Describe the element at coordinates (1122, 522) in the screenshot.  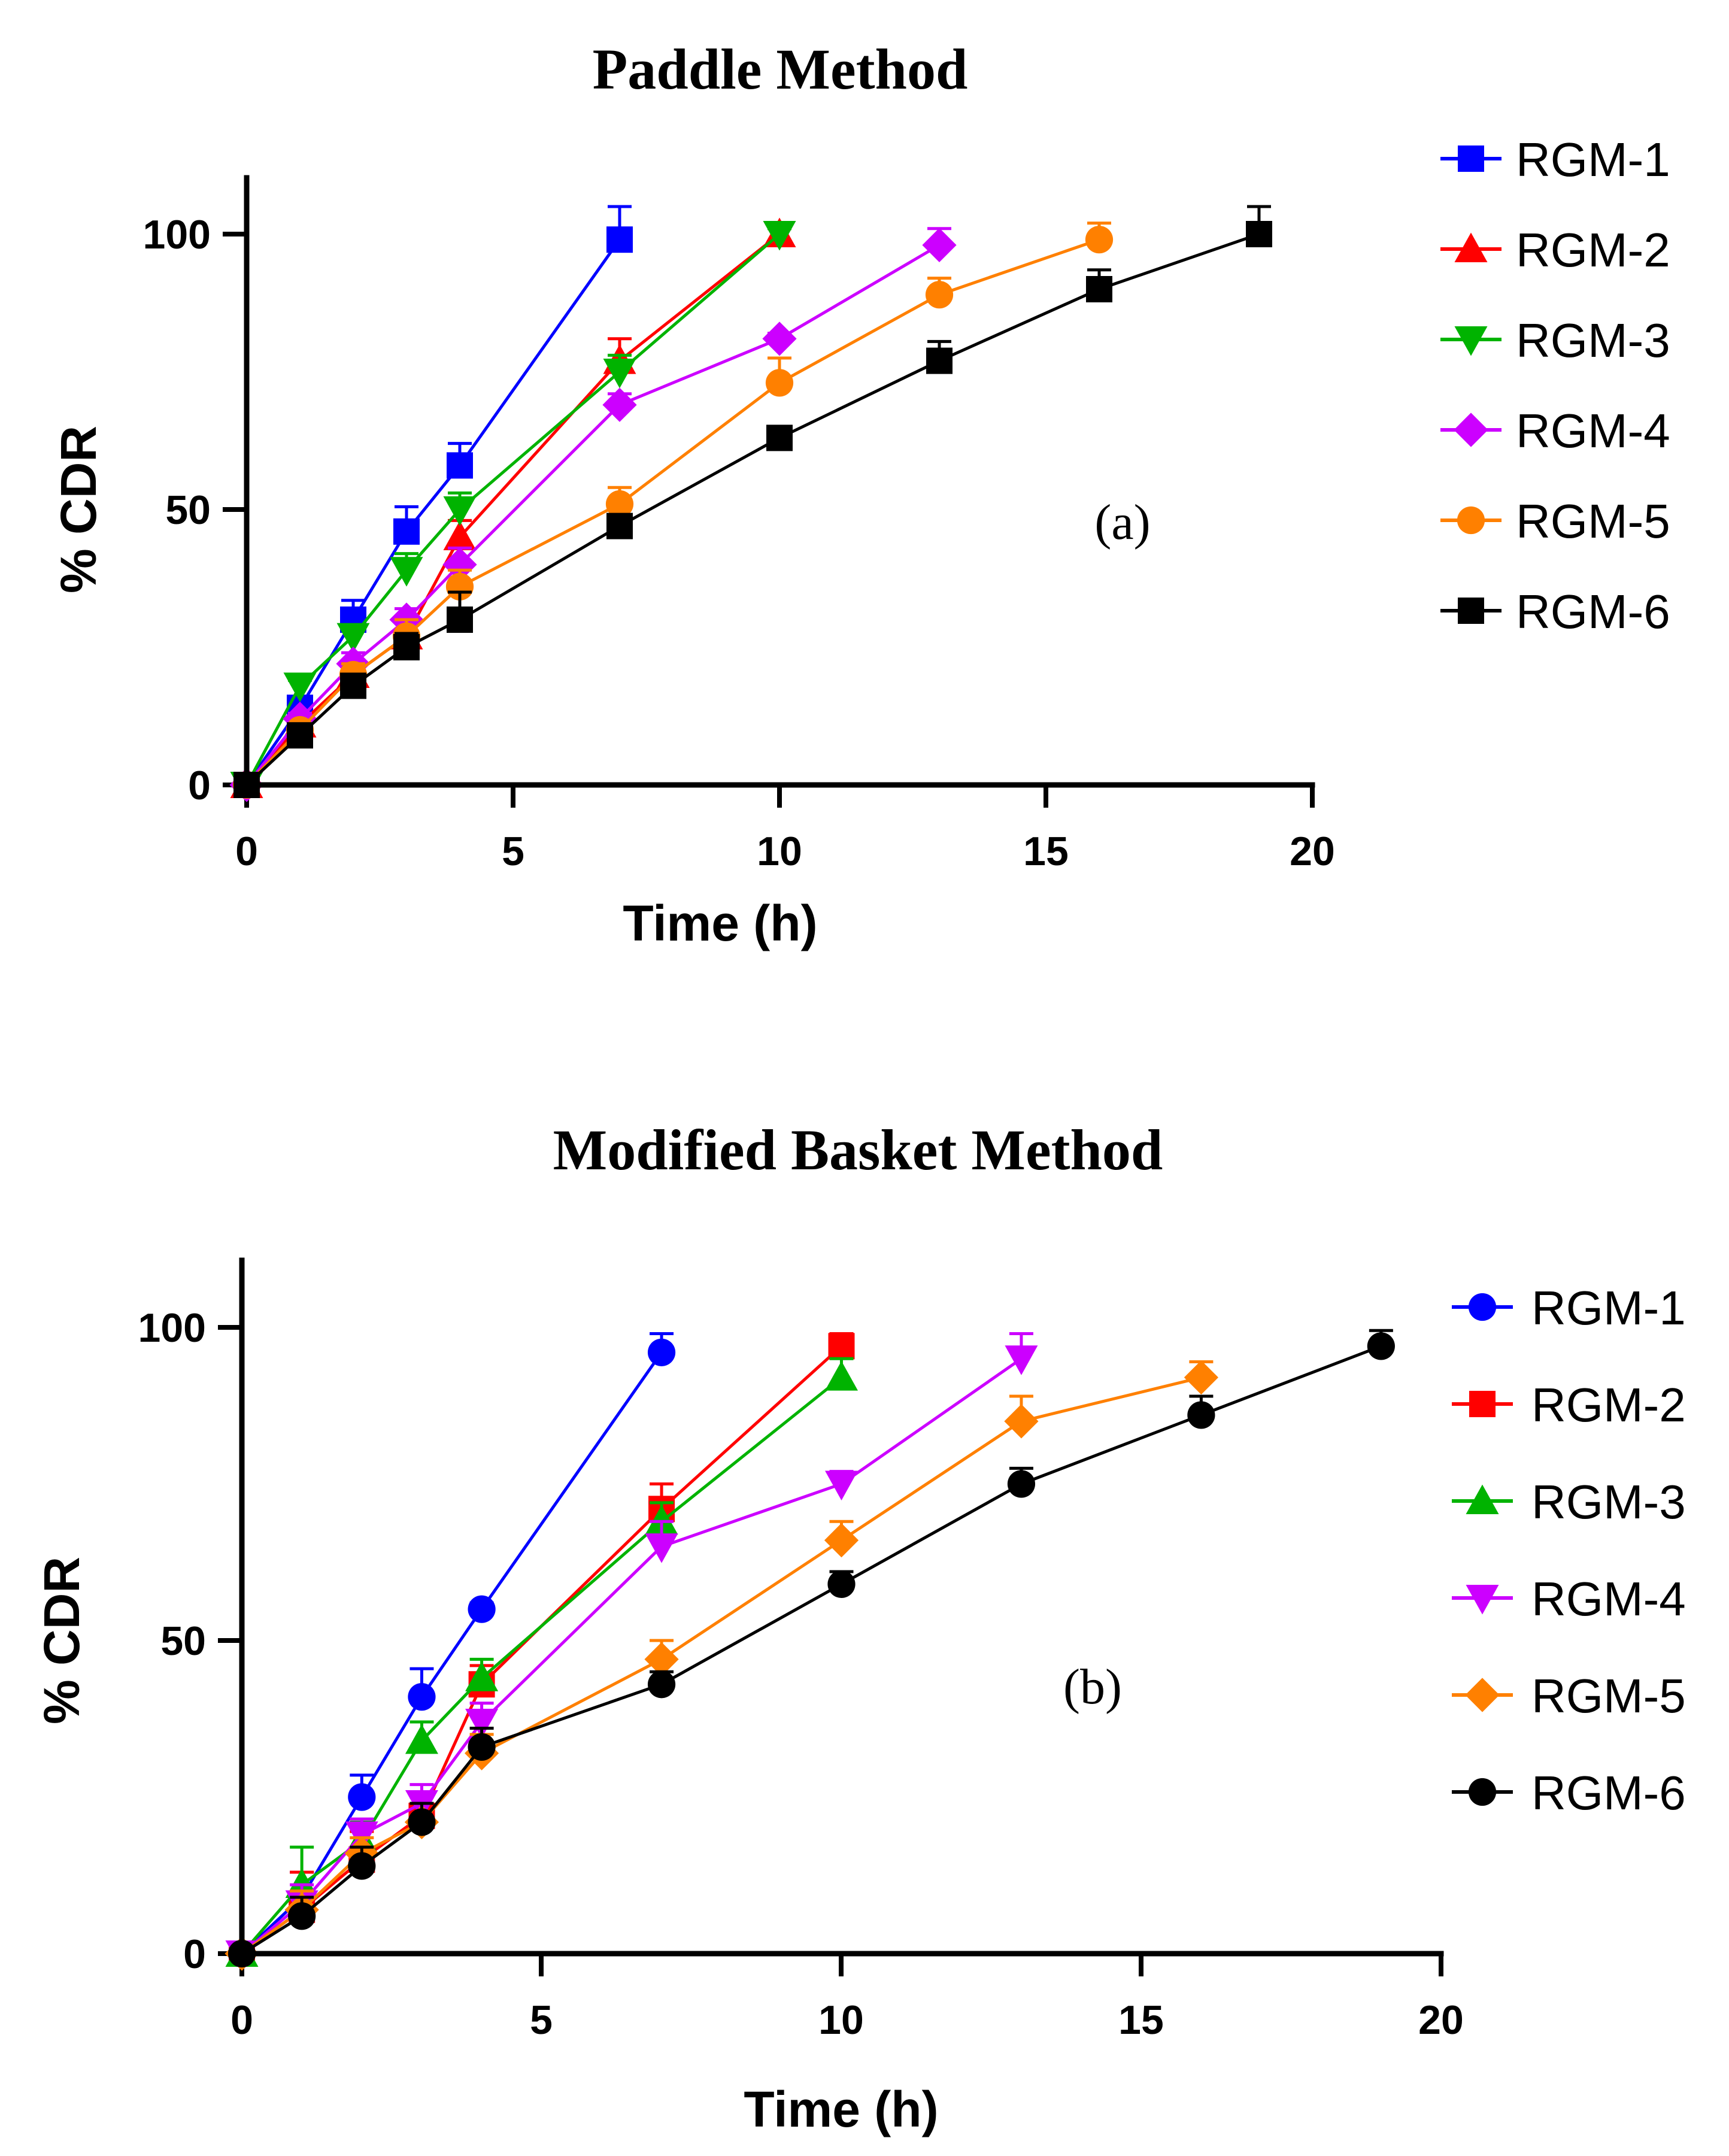
I see `panel-label: (a)` at that location.